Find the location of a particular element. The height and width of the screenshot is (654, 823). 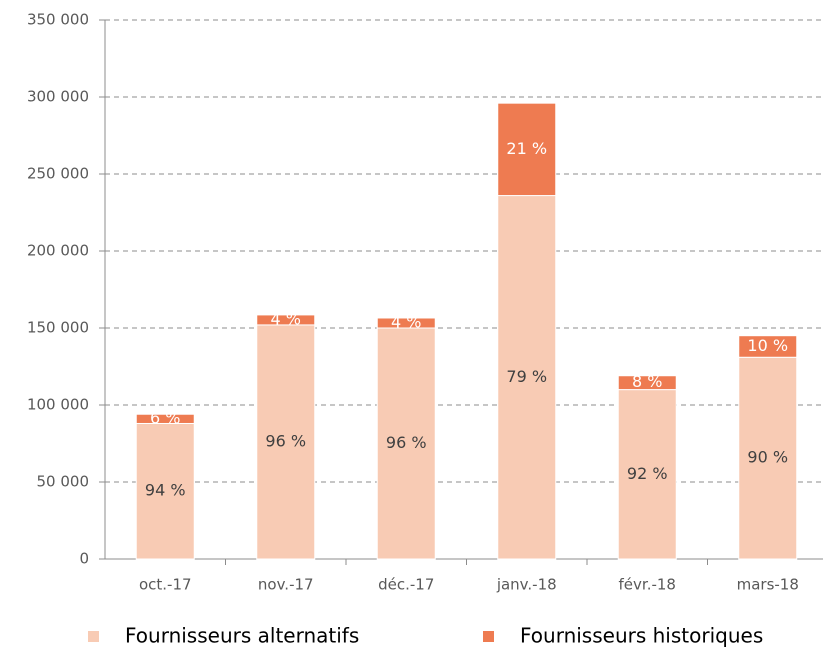

legend-label: Fournisseurs historiques is located at coordinates (641, 636).